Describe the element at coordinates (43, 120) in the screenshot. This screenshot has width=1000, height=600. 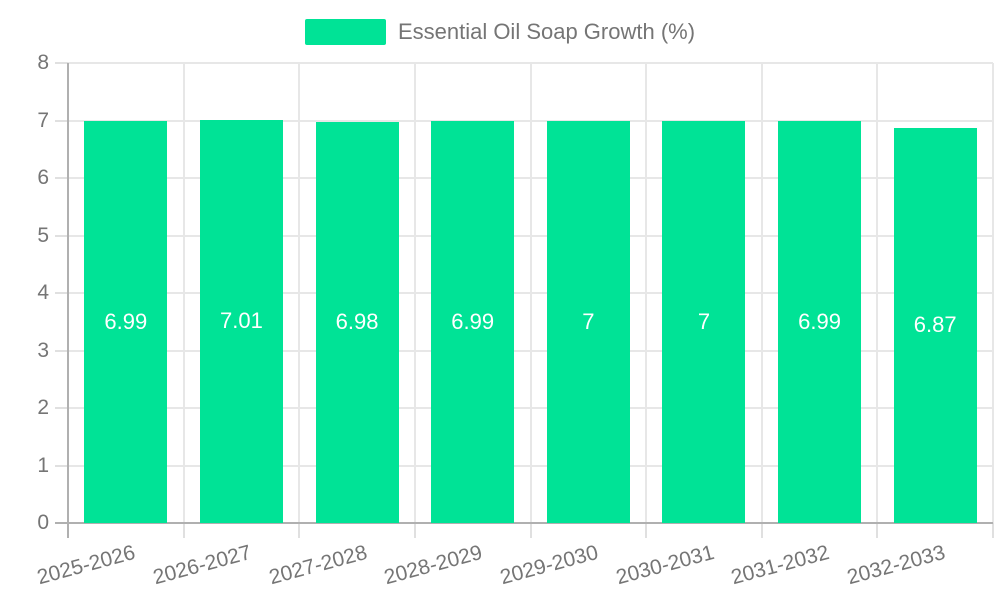
I see `y-axis-tick-label: 7` at that location.